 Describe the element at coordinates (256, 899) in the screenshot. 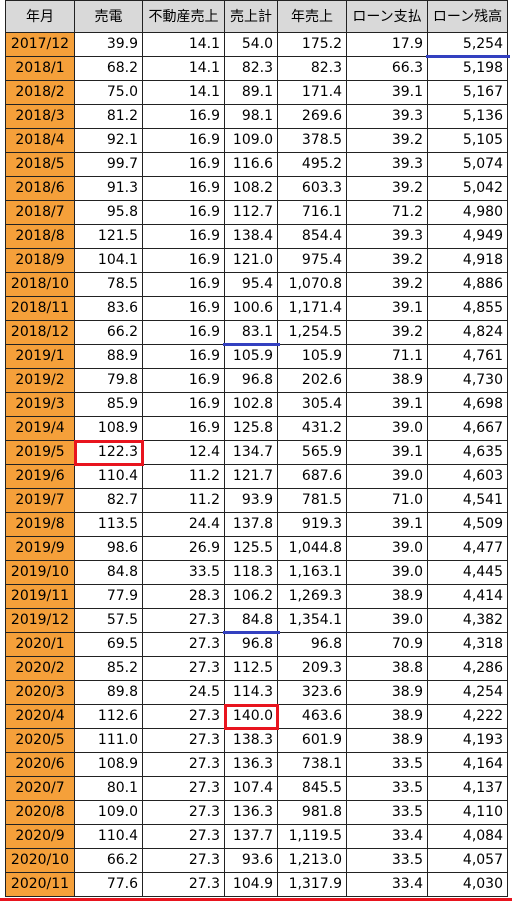

I see `bottom-line` at that location.